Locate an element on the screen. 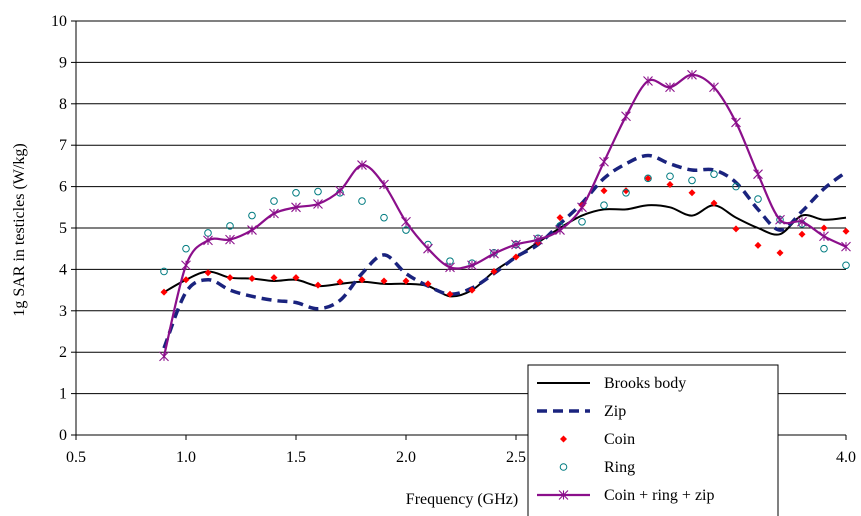 The width and height of the screenshot is (861, 516). y-tick-label: 4 is located at coordinates (63, 269).